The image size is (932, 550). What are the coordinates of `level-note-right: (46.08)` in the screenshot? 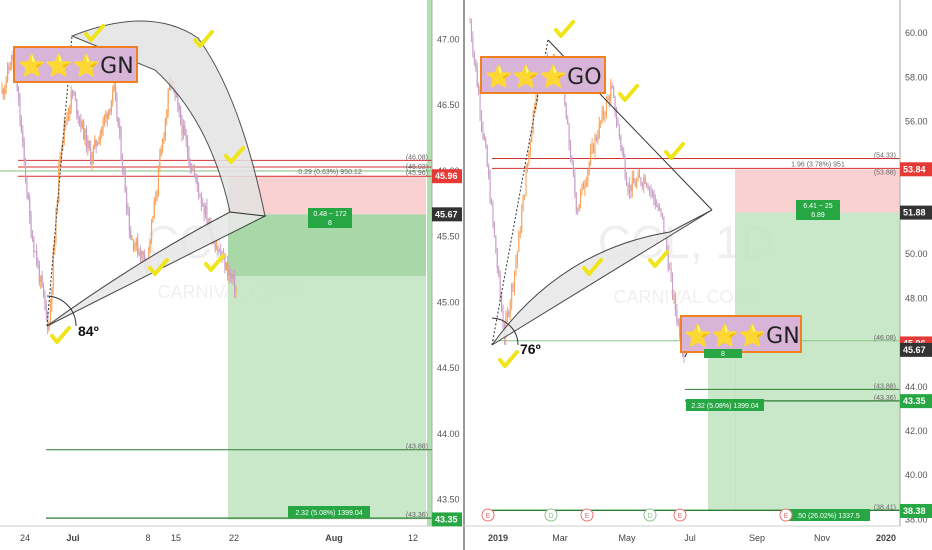 It's located at (885, 338).